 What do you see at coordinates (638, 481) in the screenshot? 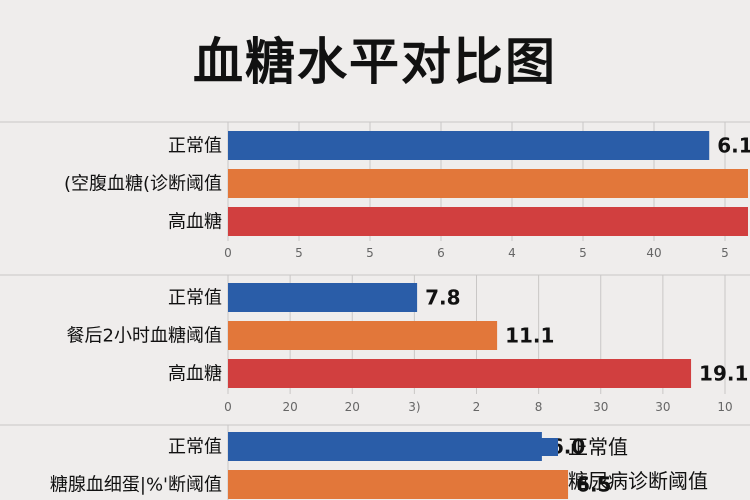
I see `legend-label: 糖尿病诊断阈值` at bounding box center [638, 481].